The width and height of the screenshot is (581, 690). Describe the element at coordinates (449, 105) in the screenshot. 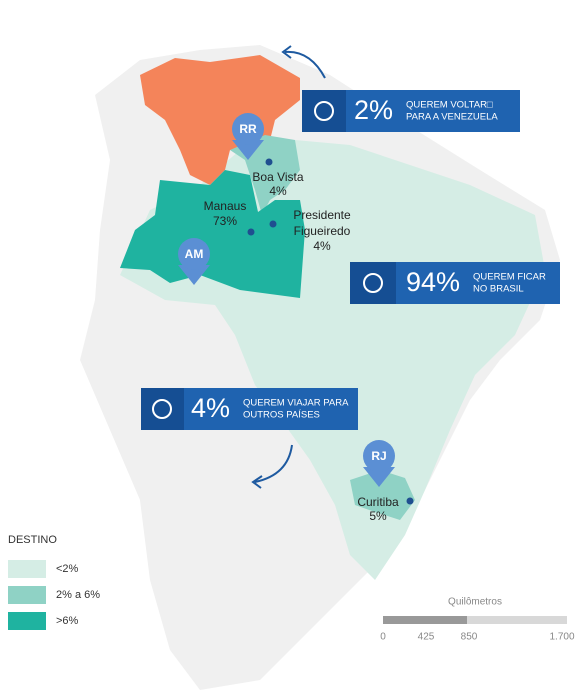

I see `callout-text: QUEREM VOLTAR□` at that location.